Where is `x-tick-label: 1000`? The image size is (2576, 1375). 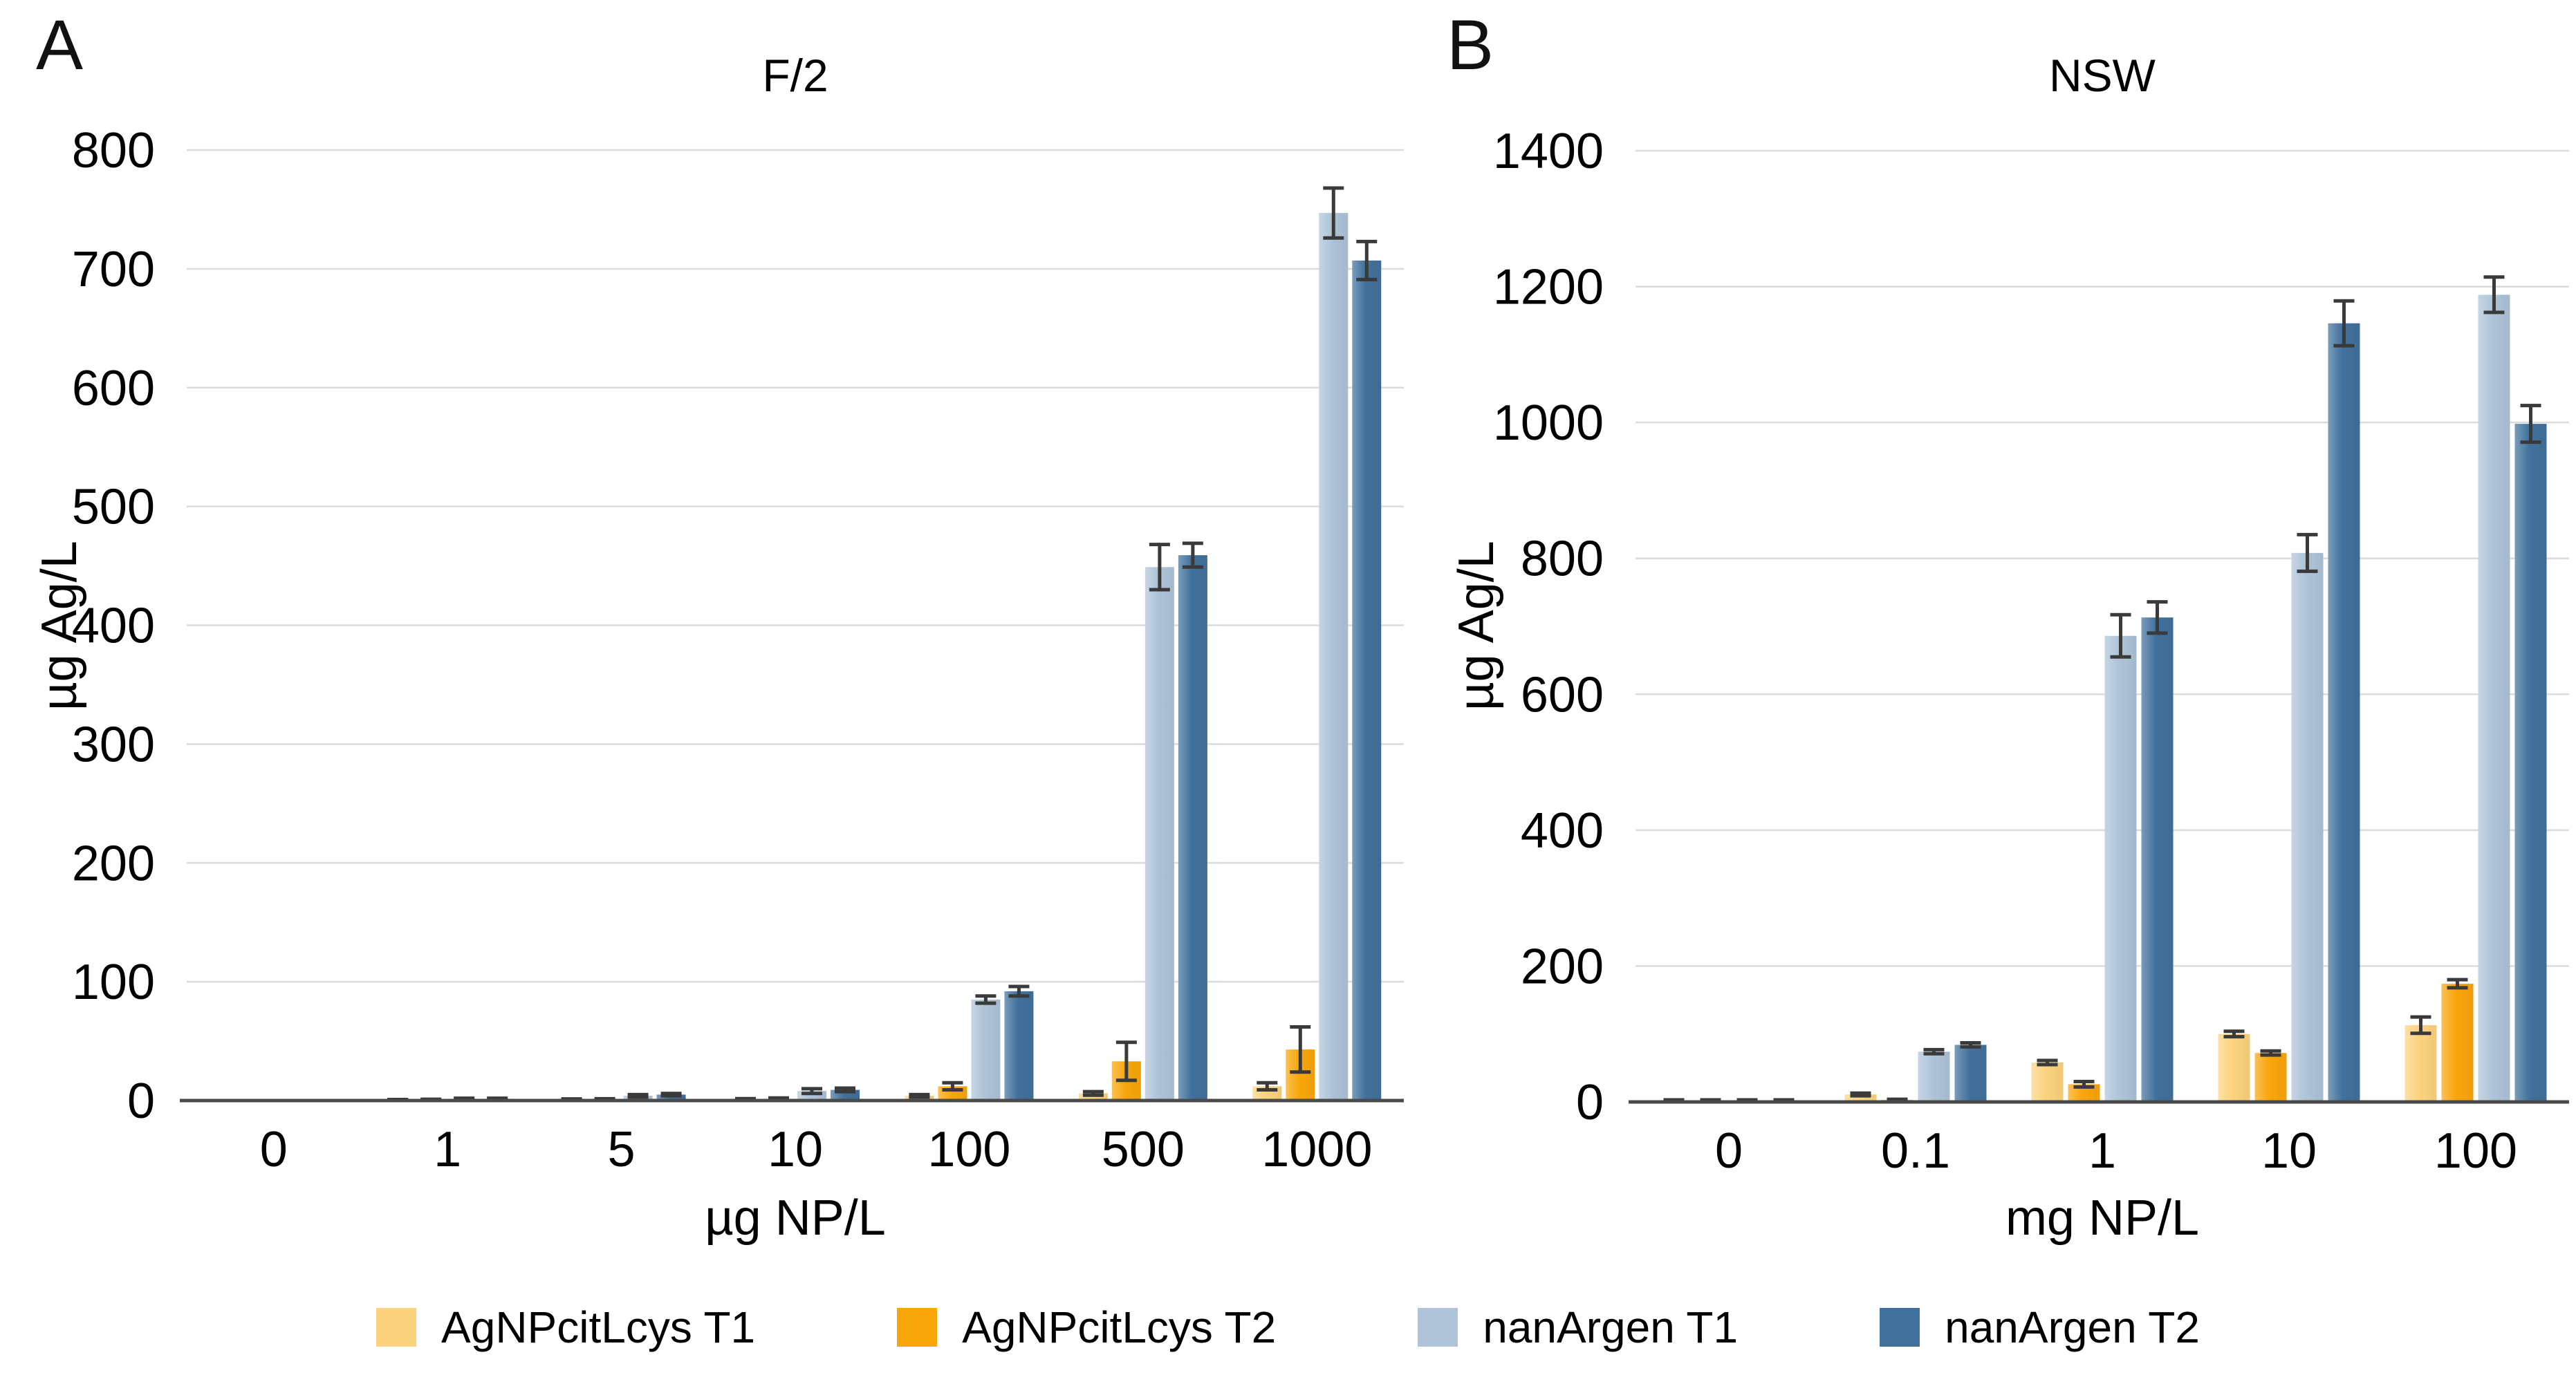
x-tick-label: 1000 is located at coordinates (1316, 1149).